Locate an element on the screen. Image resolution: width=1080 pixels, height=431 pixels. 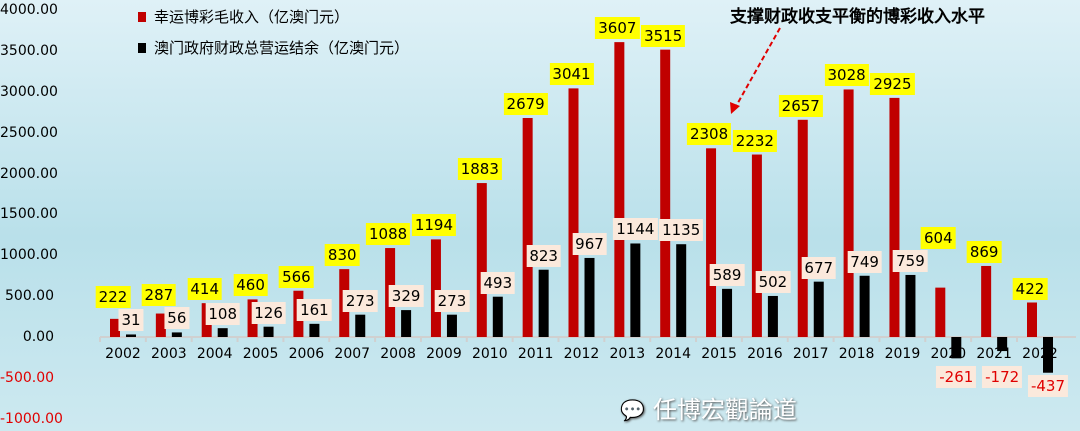
x-tick-label: 2012 is located at coordinates (581, 354).